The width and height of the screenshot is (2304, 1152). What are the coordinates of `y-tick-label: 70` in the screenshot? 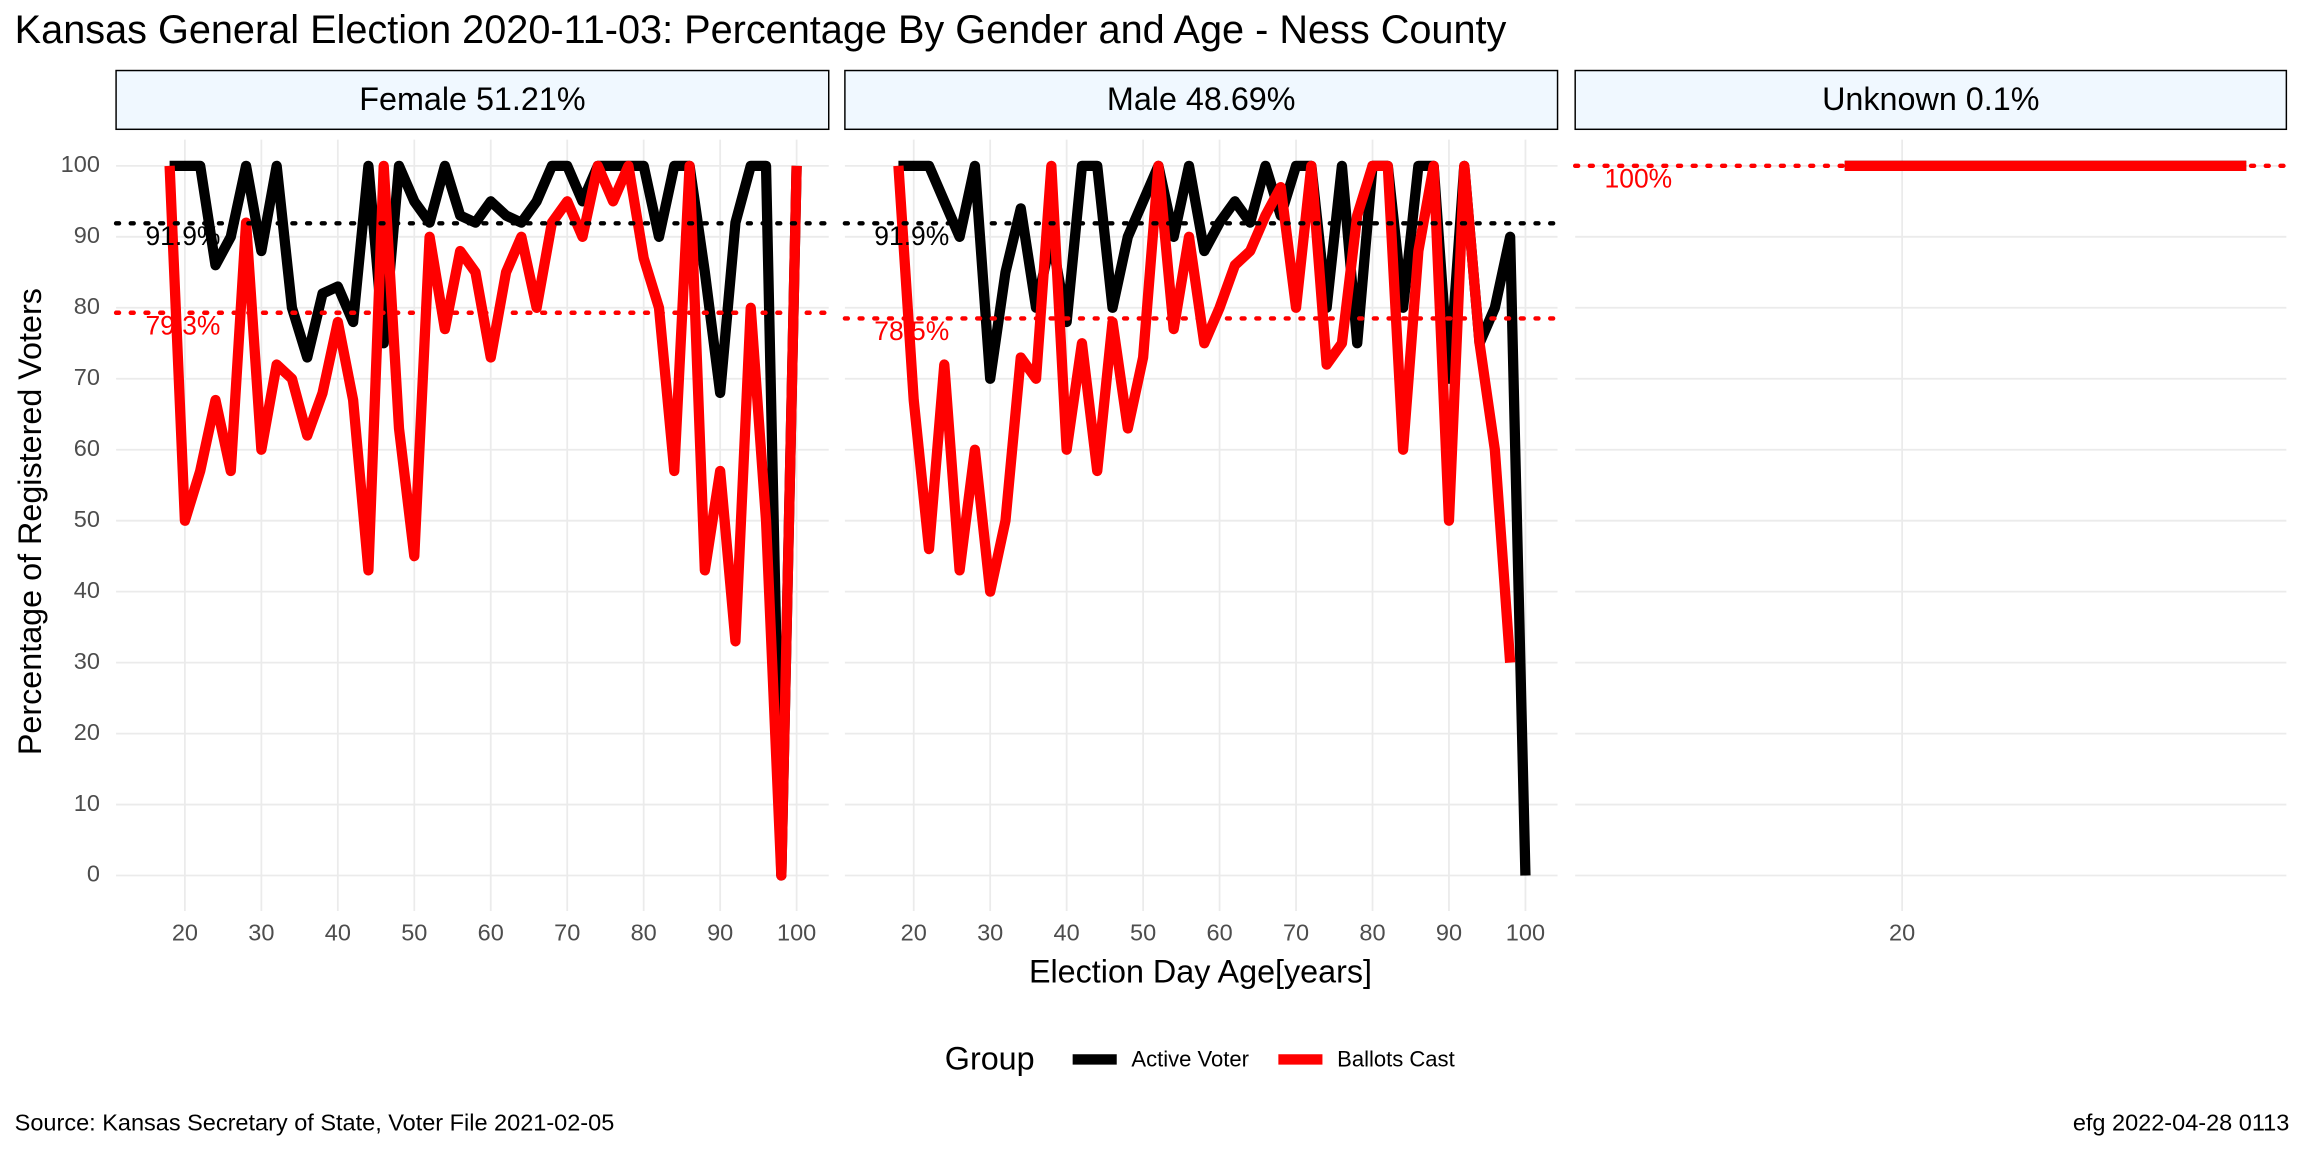 It's located at (87, 377).